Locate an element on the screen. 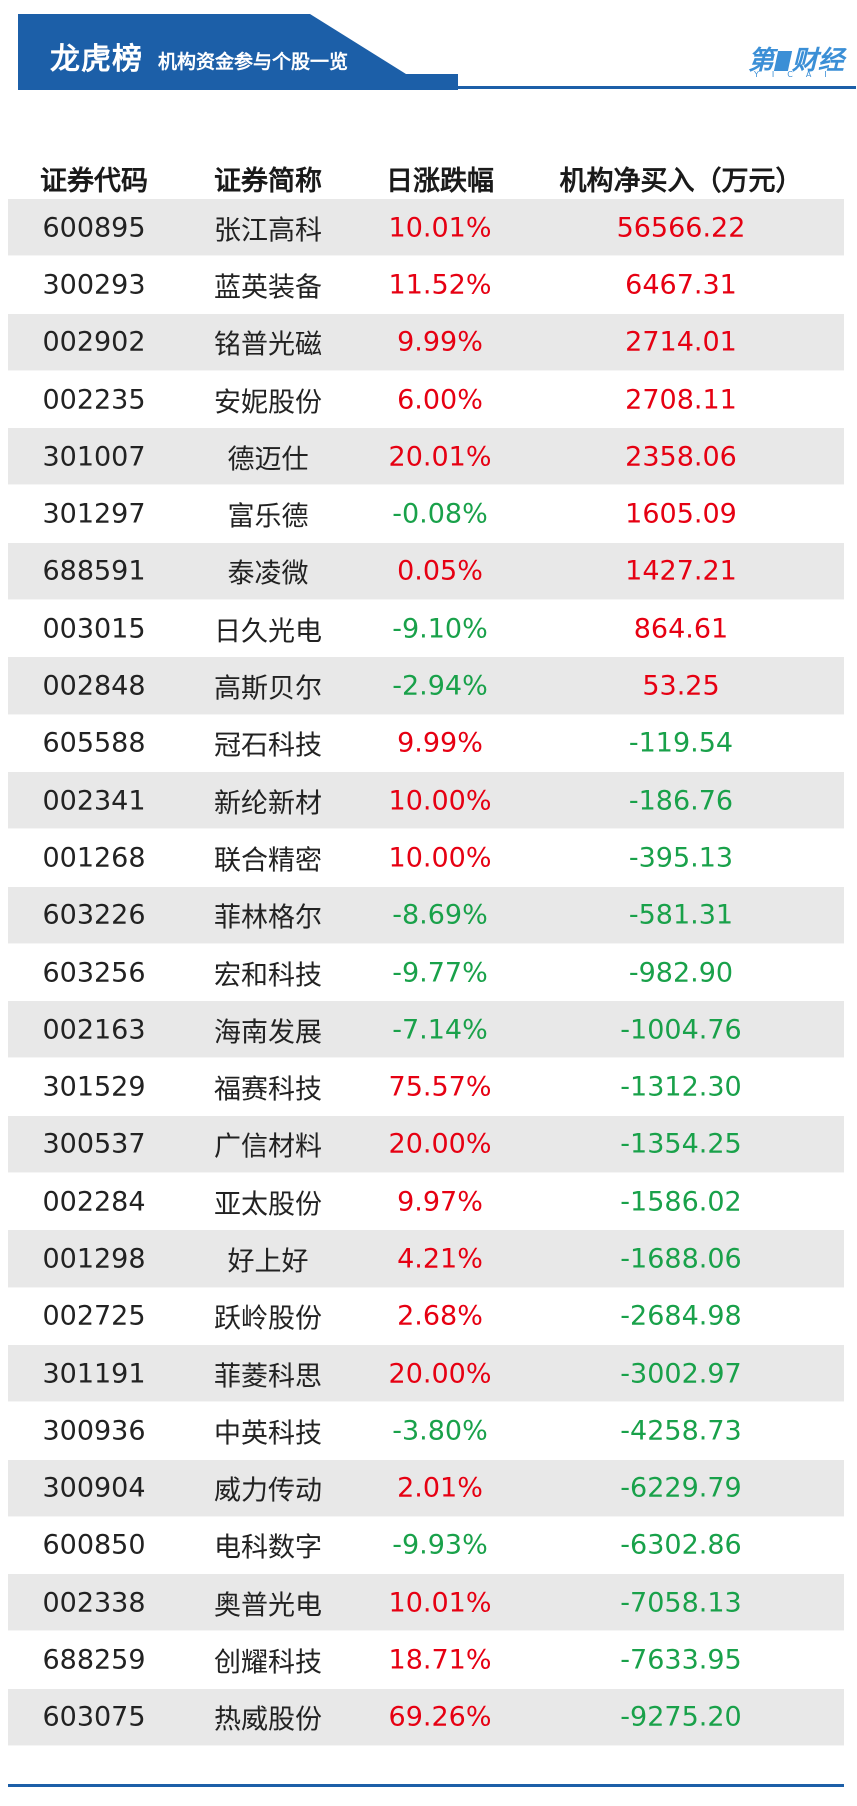 The height and width of the screenshot is (1806, 857). table-row: 605588 冠石科技 9.99% -119.54 is located at coordinates (426, 743).